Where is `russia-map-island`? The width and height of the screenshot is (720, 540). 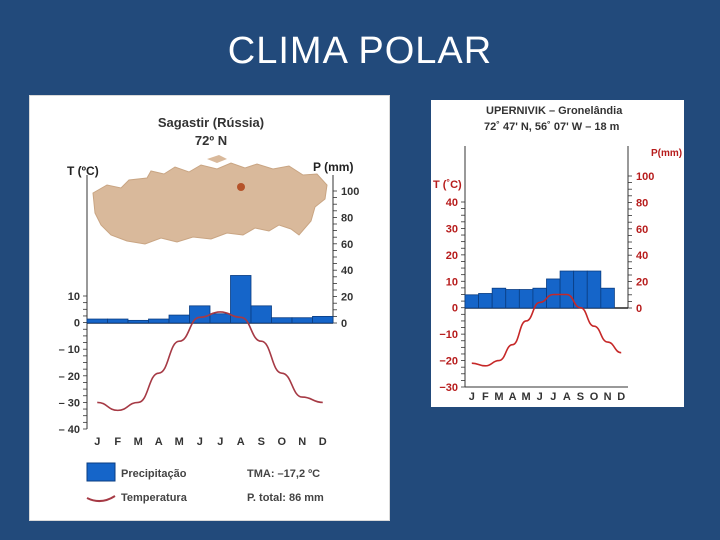
russia-map-island is located at coordinates (217, 159).